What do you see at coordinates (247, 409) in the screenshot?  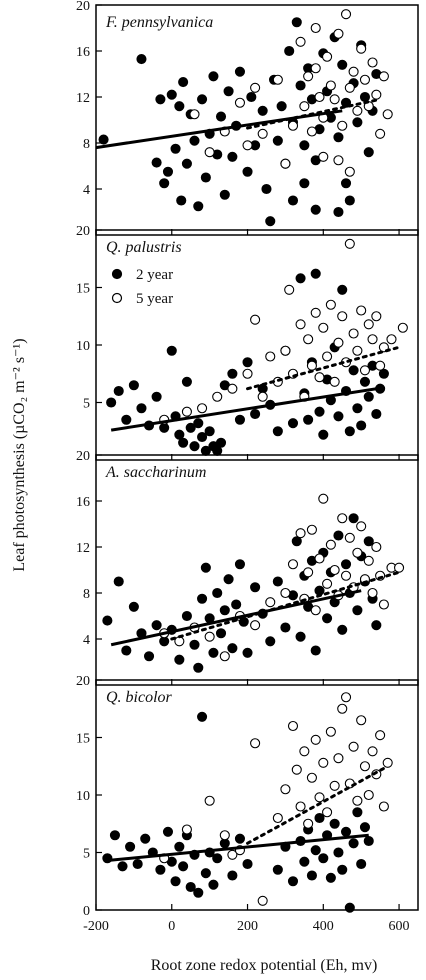 I see `fit-line-2-year` at bounding box center [247, 409].